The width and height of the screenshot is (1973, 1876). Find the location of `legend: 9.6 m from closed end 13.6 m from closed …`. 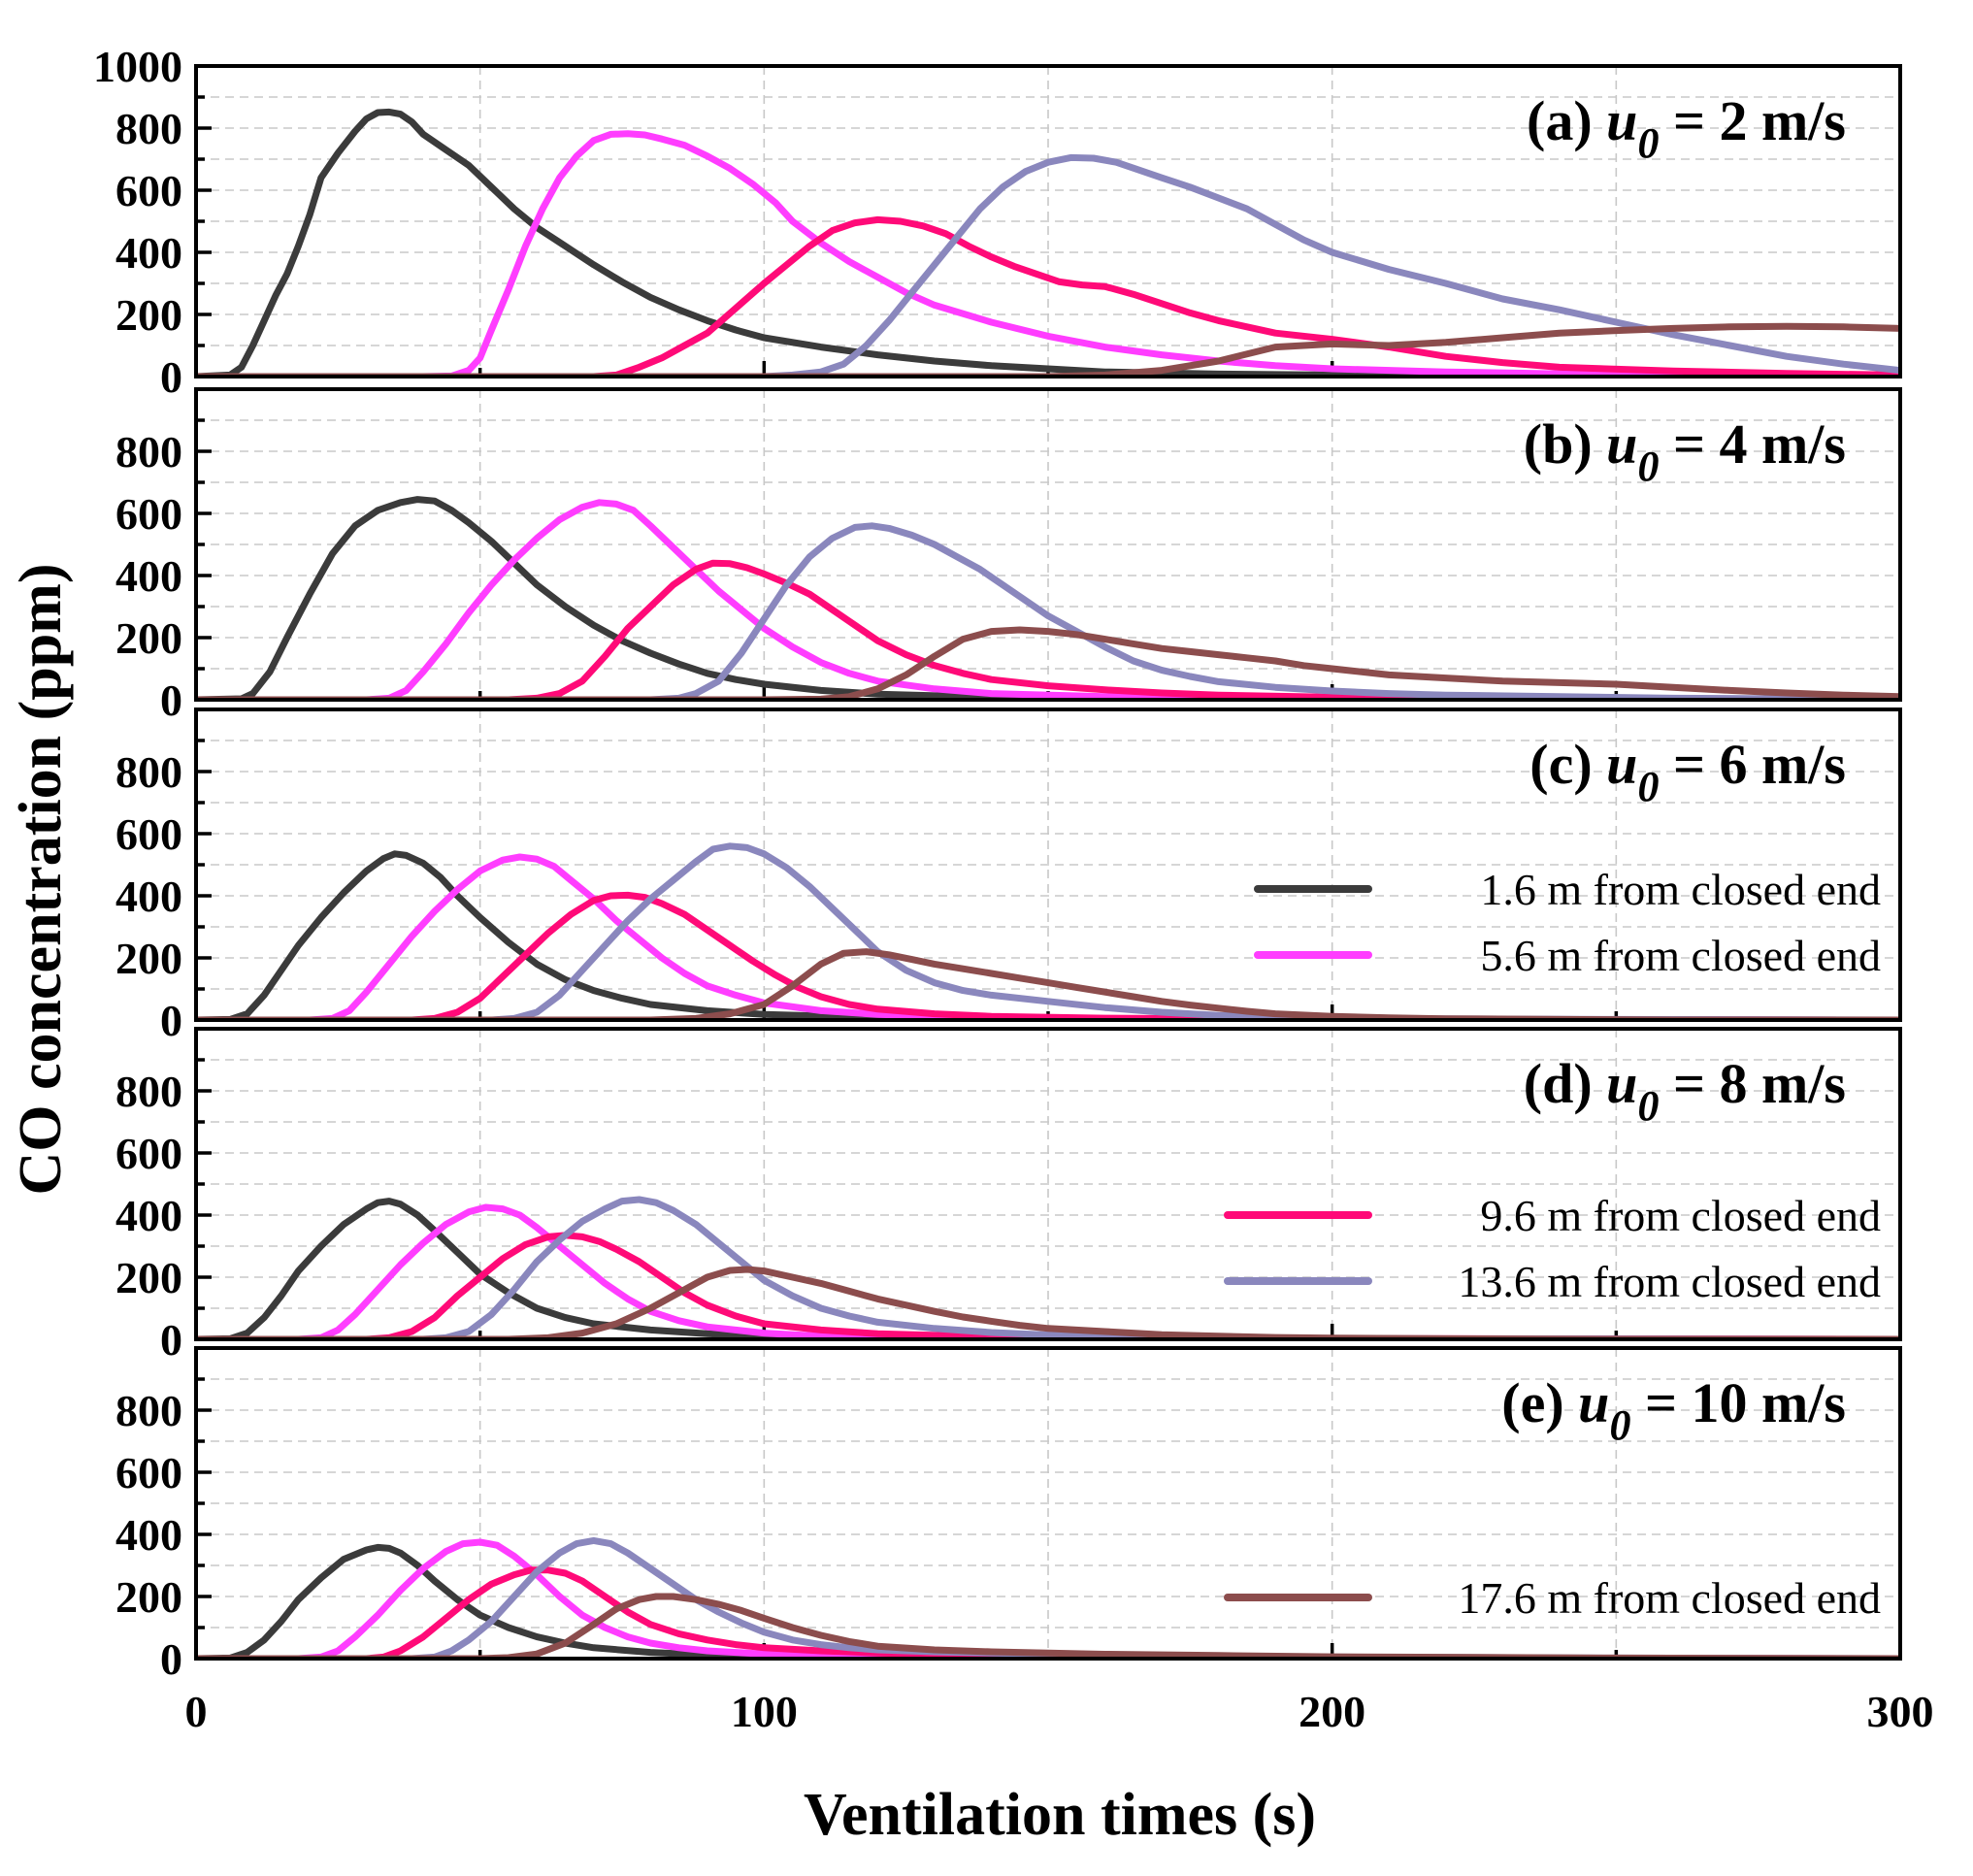

legend: 9.6 m from closed end 13.6 m from closed … is located at coordinates (1552, 1248).